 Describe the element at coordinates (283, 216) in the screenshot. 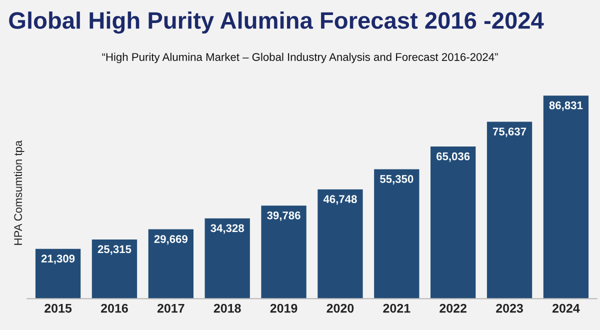

I see `data-label: 39,786` at that location.